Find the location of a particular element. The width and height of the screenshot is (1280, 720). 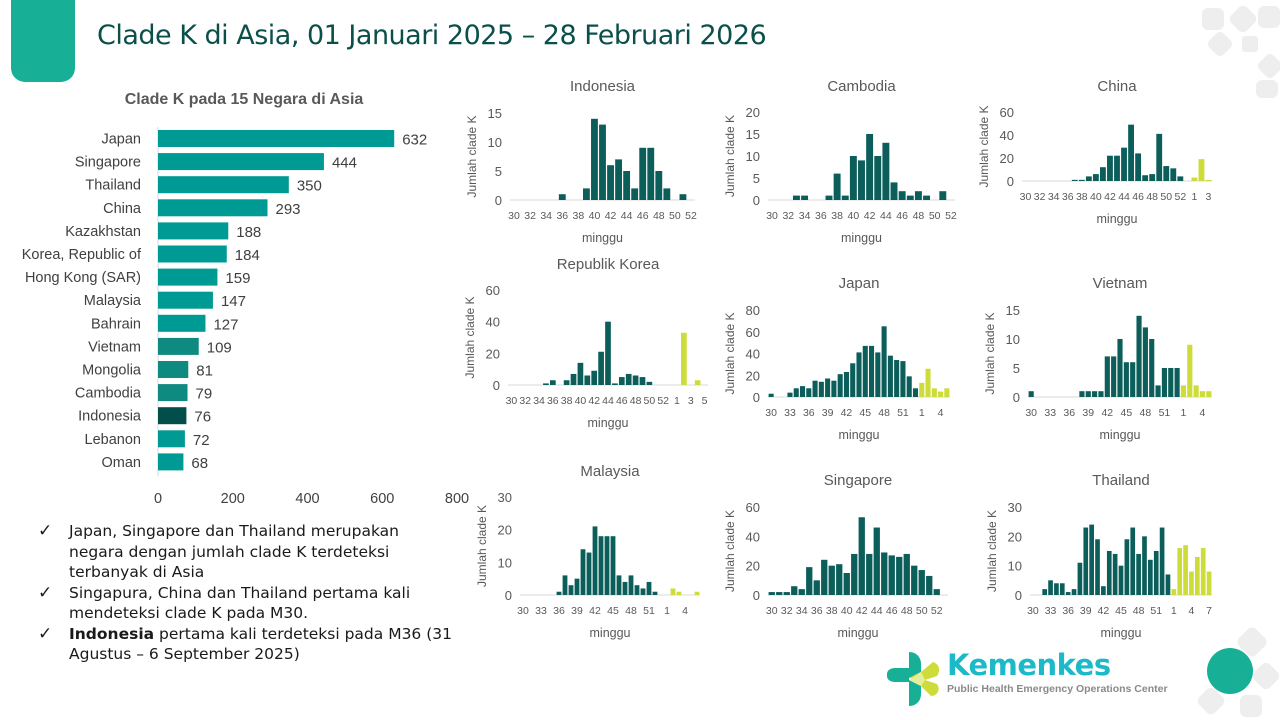

y-tick-label: 10 is located at coordinates (495, 142).